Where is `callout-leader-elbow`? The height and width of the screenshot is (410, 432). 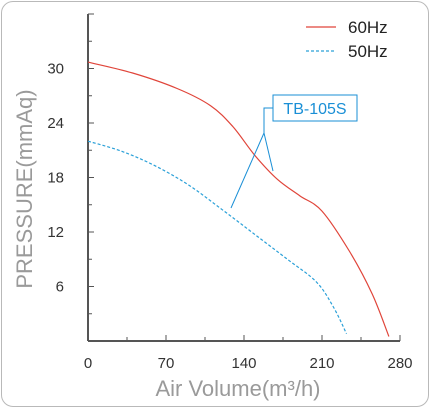
callout-leader-elbow is located at coordinates (268, 120).